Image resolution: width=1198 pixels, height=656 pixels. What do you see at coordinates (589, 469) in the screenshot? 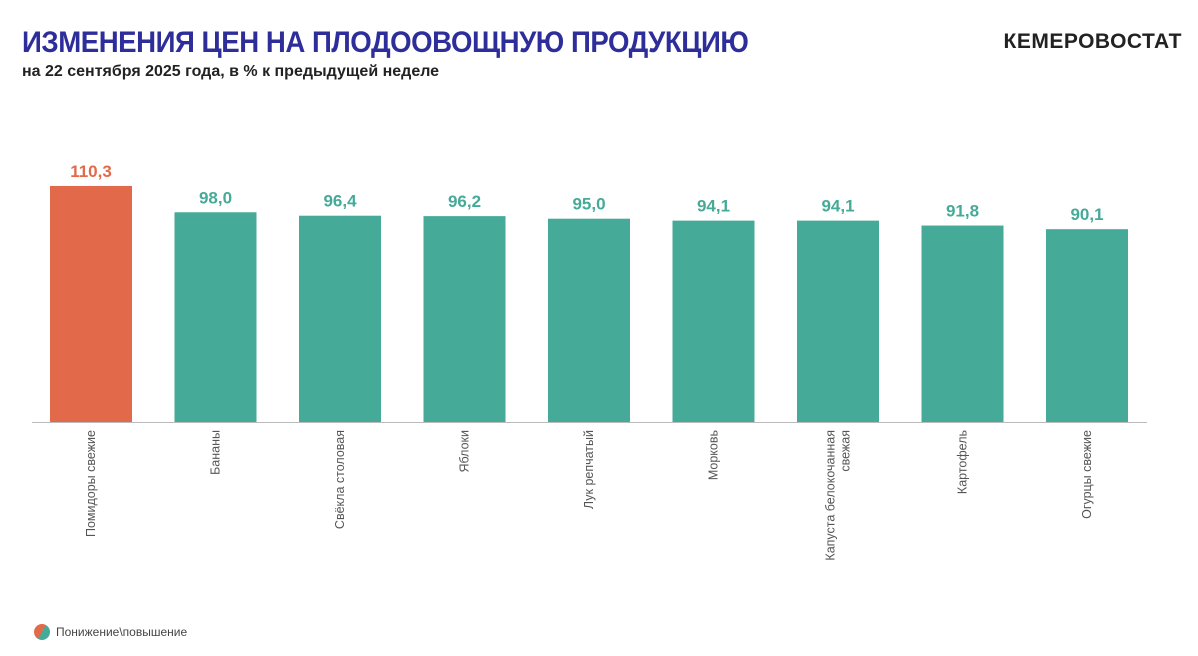
I see `category-label: Лук репчатый` at bounding box center [589, 469].